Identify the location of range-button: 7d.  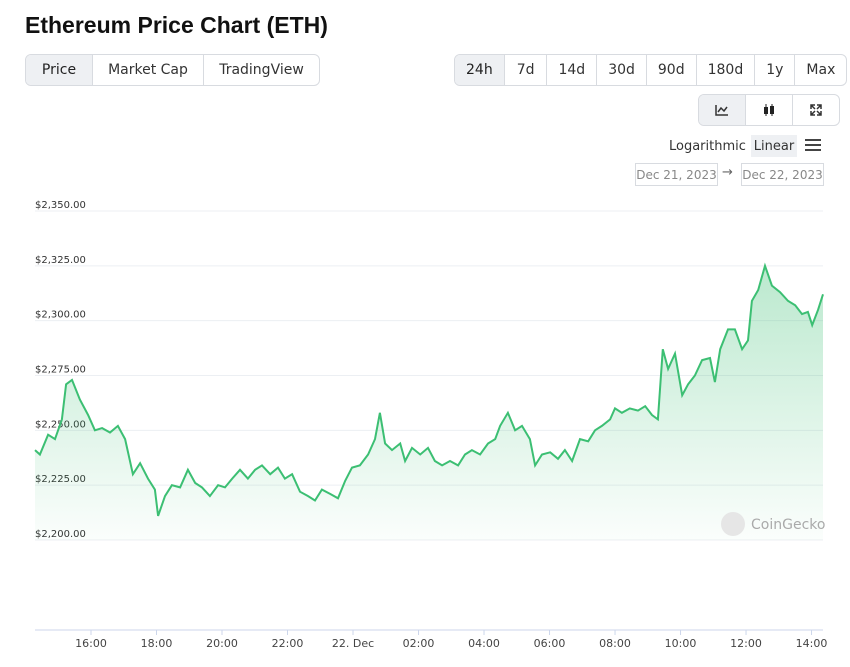
(525, 70).